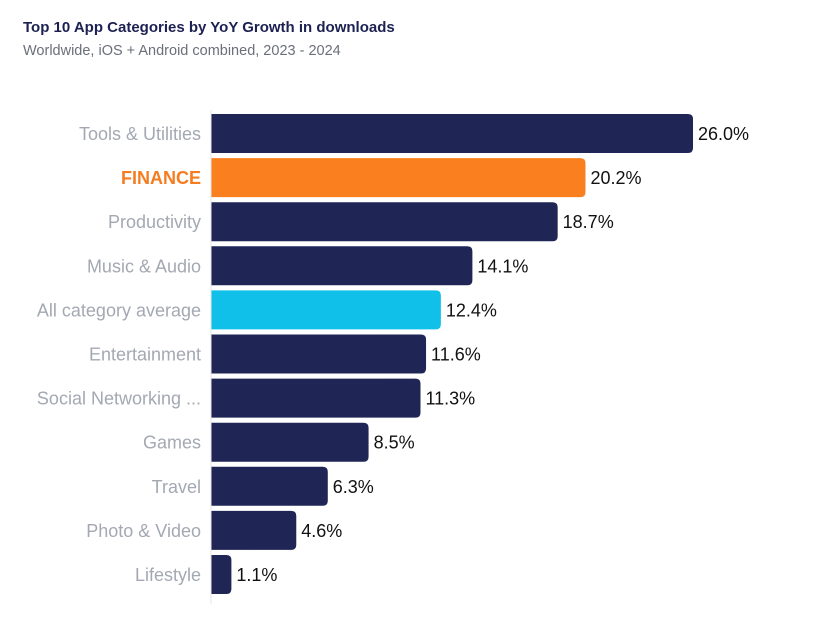  What do you see at coordinates (143, 531) in the screenshot?
I see `category-label-photo-video: Photo & Video` at bounding box center [143, 531].